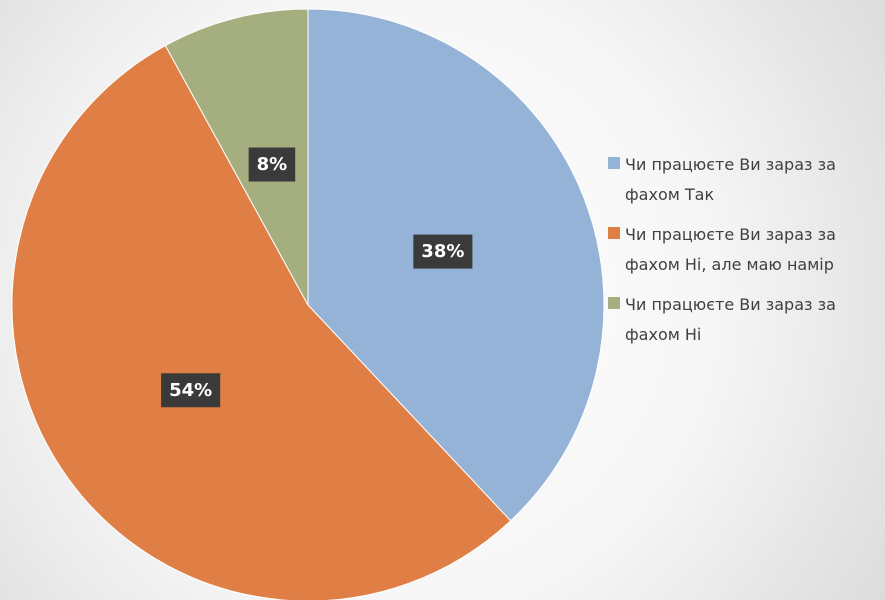 The image size is (885, 600). I want to click on legend-item: Чи працюєте Ви зараз за фахом Ні, so click(746, 320).